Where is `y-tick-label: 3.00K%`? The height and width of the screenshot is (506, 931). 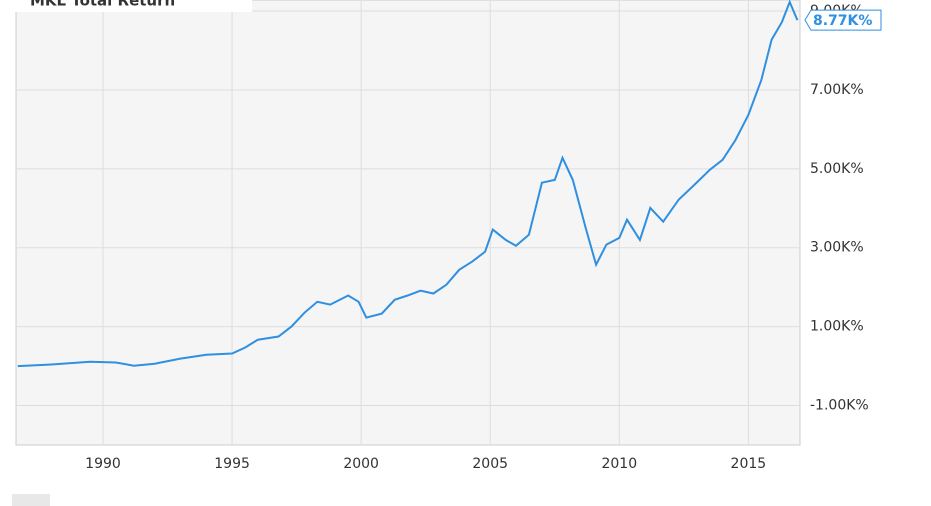
y-tick-label: 3.00K% is located at coordinates (837, 248).